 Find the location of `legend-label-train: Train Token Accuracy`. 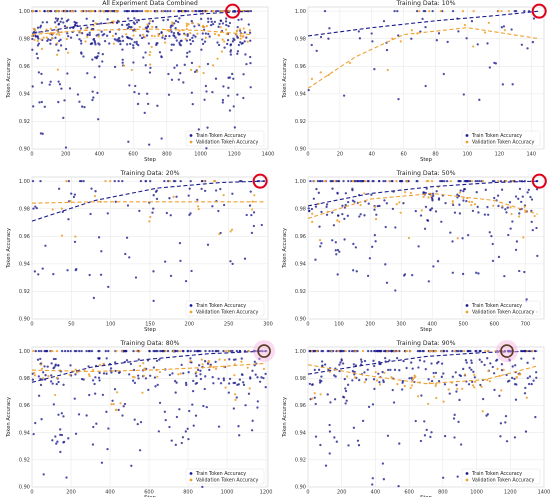

legend-label-train: Train Token Accuracy is located at coordinates (220, 474).